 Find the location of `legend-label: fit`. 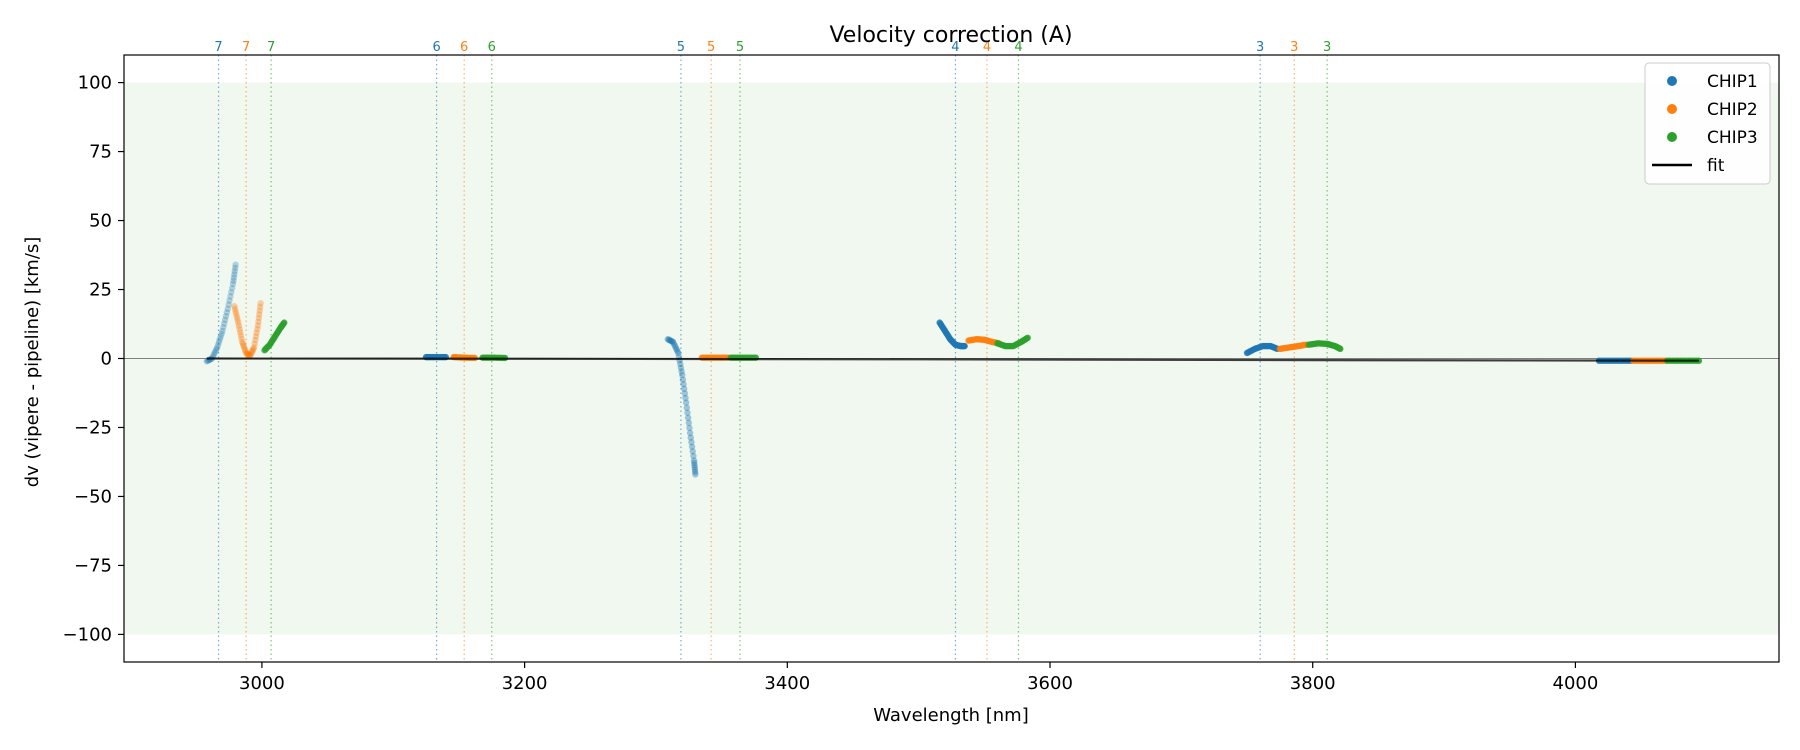

legend-label: fit is located at coordinates (1716, 166).